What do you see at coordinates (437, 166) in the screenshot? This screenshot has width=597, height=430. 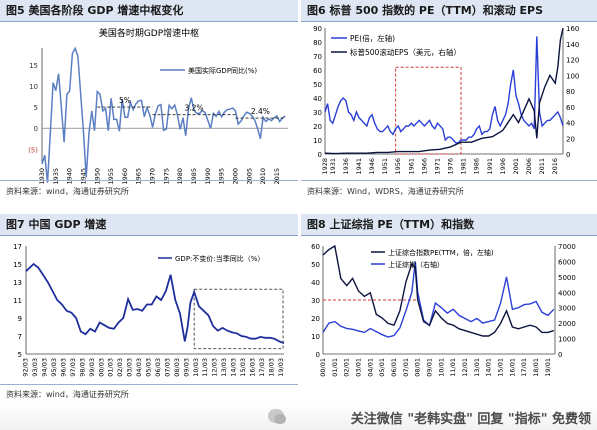 I see `x-tick-label: 1971` at bounding box center [437, 166].